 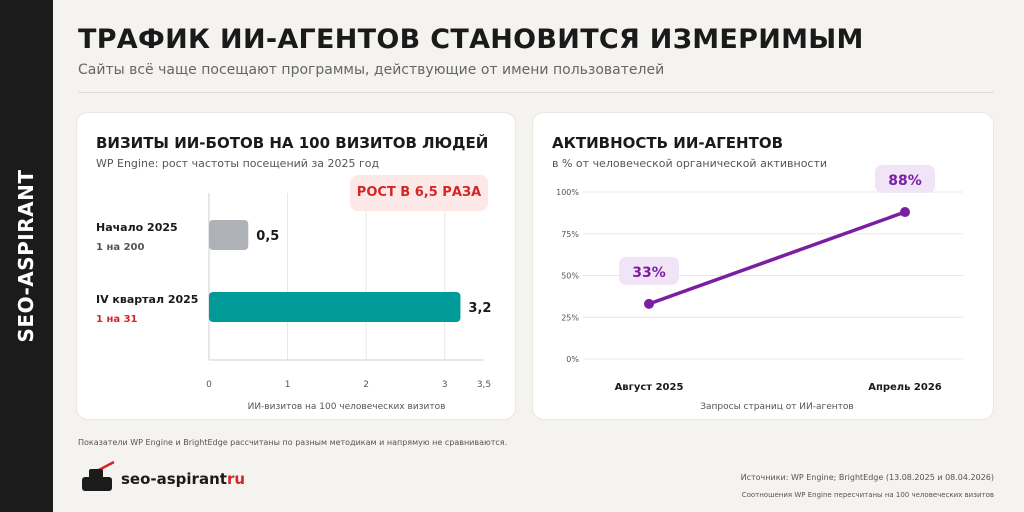 What do you see at coordinates (776, 407) in the screenshot?
I see `x-axis-title: Запросы страниц от ИИ-агентов` at bounding box center [776, 407].